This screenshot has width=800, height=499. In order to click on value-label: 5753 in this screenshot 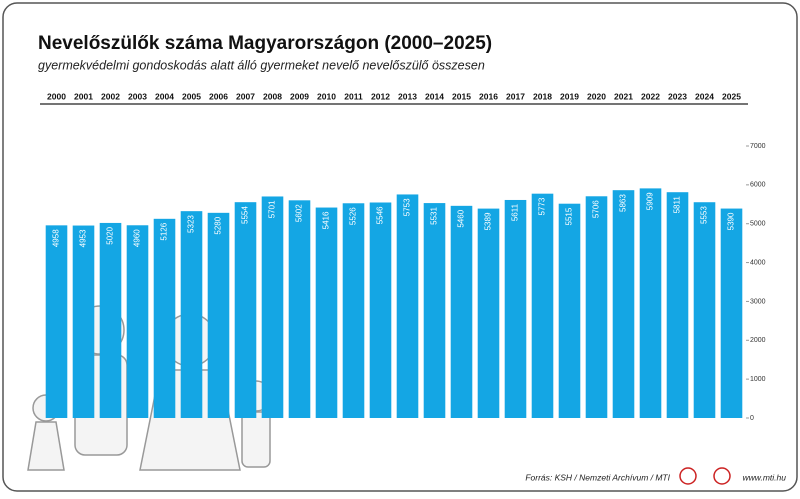, I will do `click(407, 207)`.